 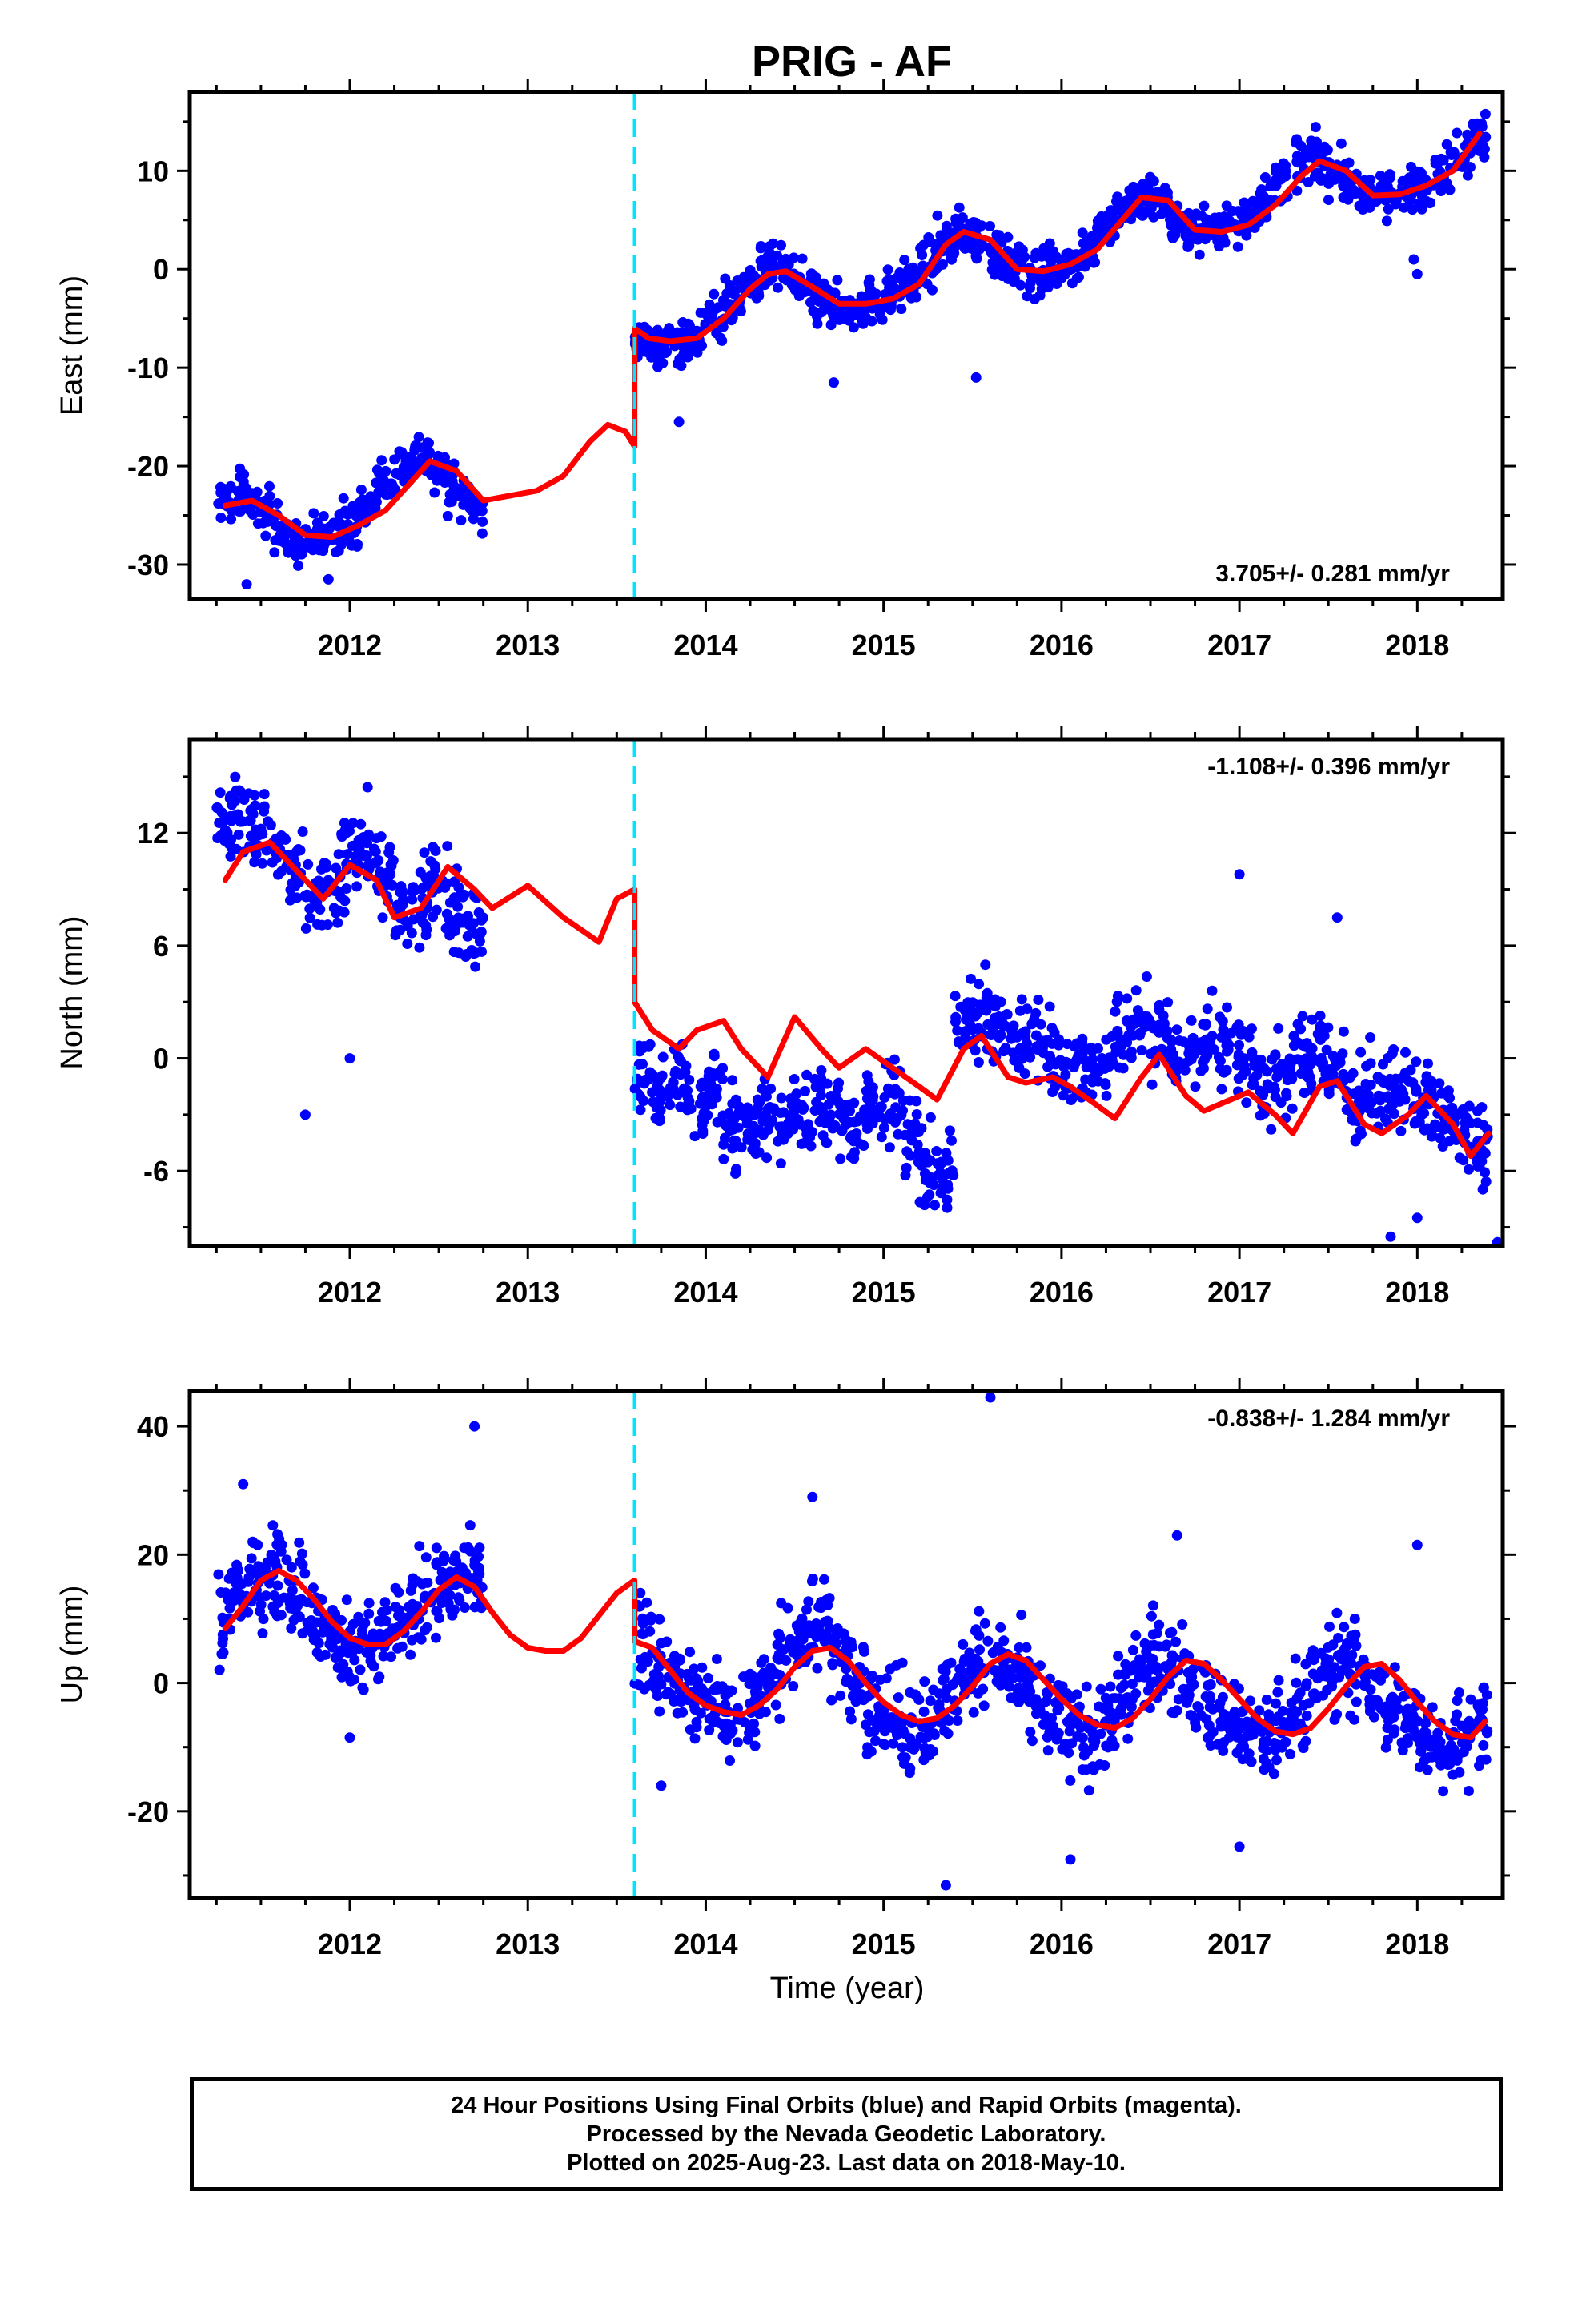 I want to click on up-rate-label: -0.838+/- 1.284 mm/yr, so click(x=1328, y=1418).